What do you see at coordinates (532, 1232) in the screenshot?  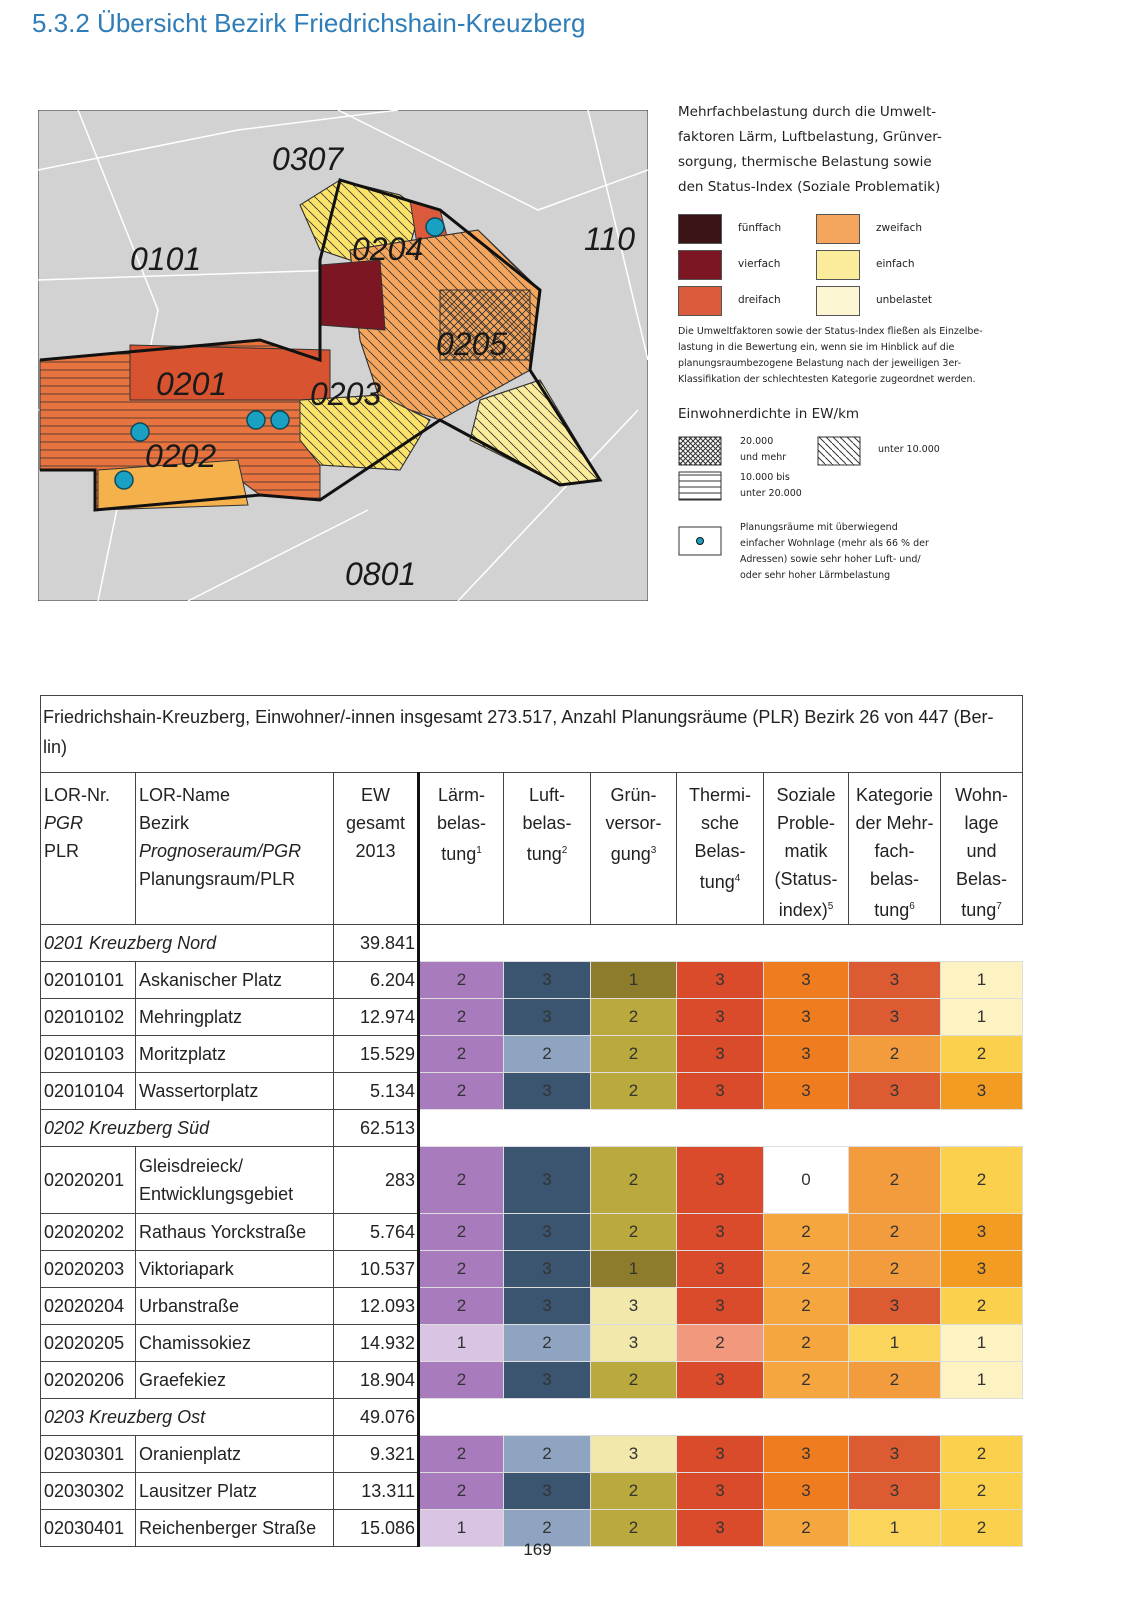 I see `plr-row: 02020202 Rathaus Yorckstraße 5.764 2 3 2 3 2 2 3` at bounding box center [532, 1232].